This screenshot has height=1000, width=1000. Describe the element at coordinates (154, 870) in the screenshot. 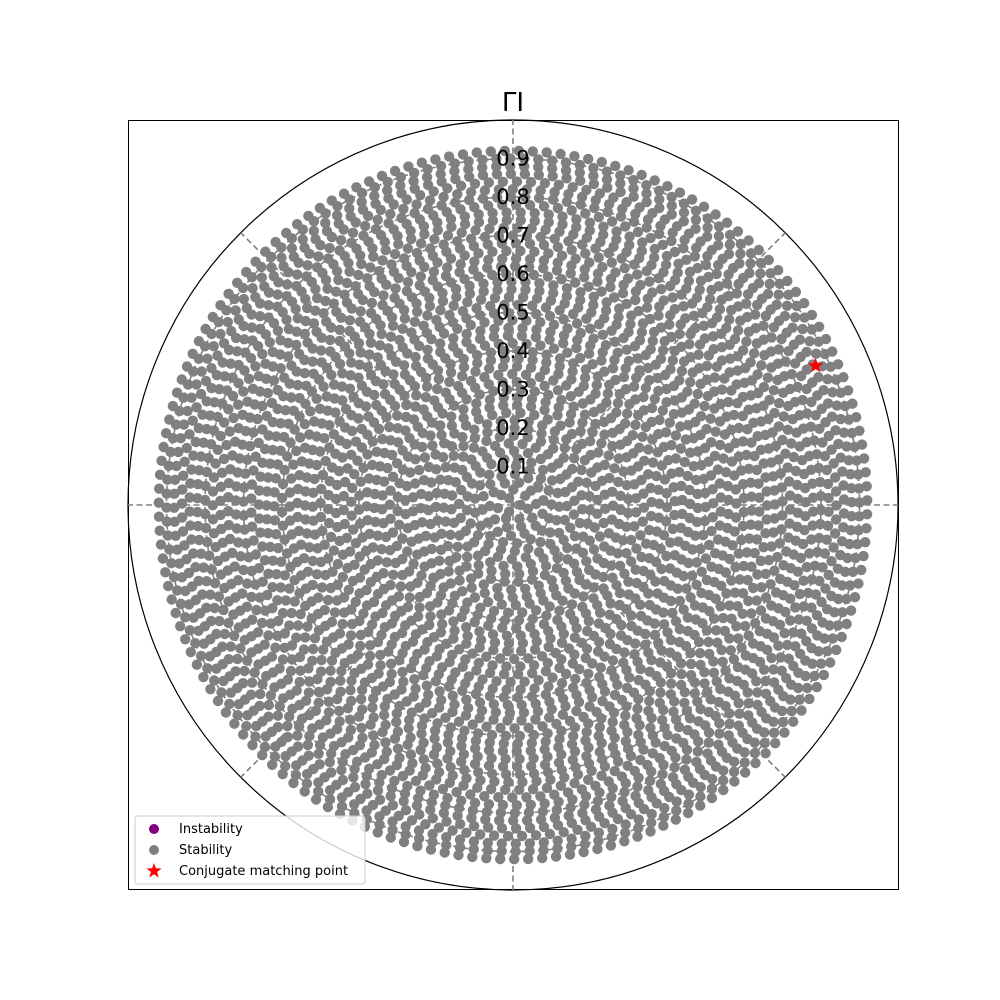

I see `legend-conjugate-marker` at that location.